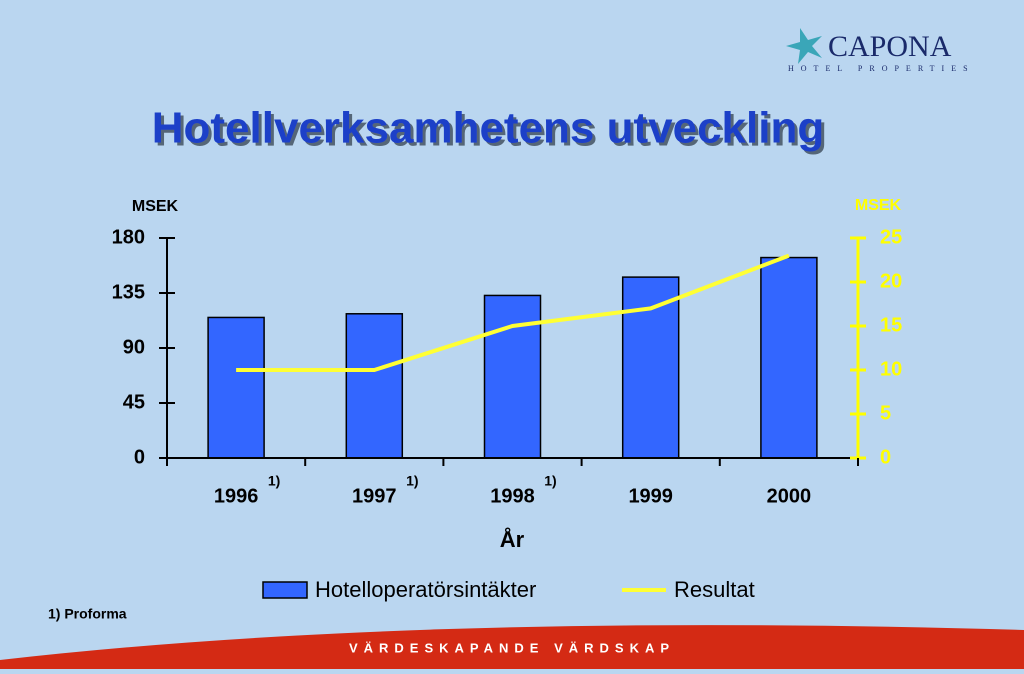  I want to click on logo-tagline: HOTEL PROPERTIES, so click(881, 68).